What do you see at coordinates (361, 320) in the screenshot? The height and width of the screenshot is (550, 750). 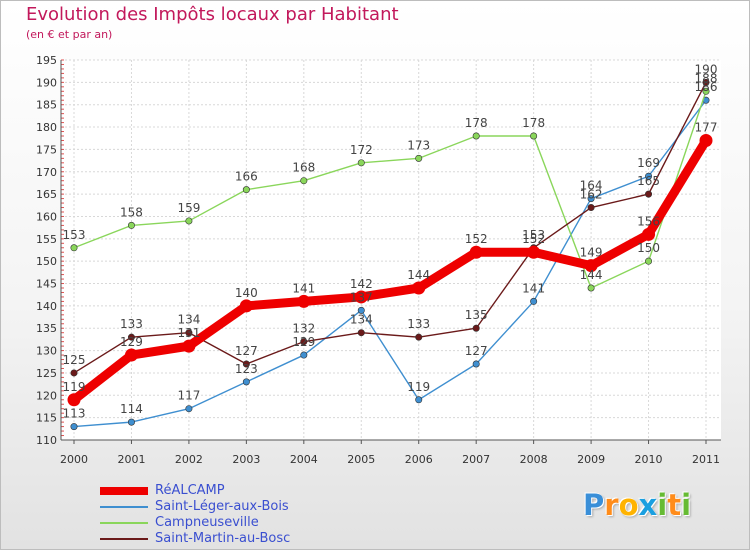 I see `data-label-saint-martin-au-bosc: 134` at bounding box center [361, 320].